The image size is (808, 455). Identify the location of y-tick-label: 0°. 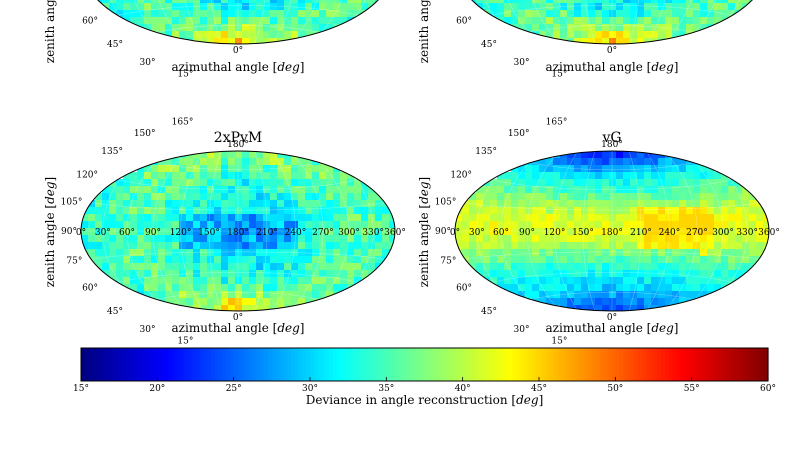
(238, 318).